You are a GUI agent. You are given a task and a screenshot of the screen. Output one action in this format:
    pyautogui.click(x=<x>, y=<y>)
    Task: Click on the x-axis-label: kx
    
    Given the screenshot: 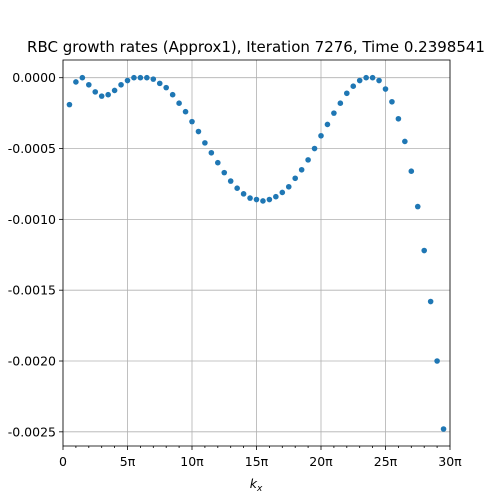 What is the action you would take?
    pyautogui.click(x=256, y=485)
    